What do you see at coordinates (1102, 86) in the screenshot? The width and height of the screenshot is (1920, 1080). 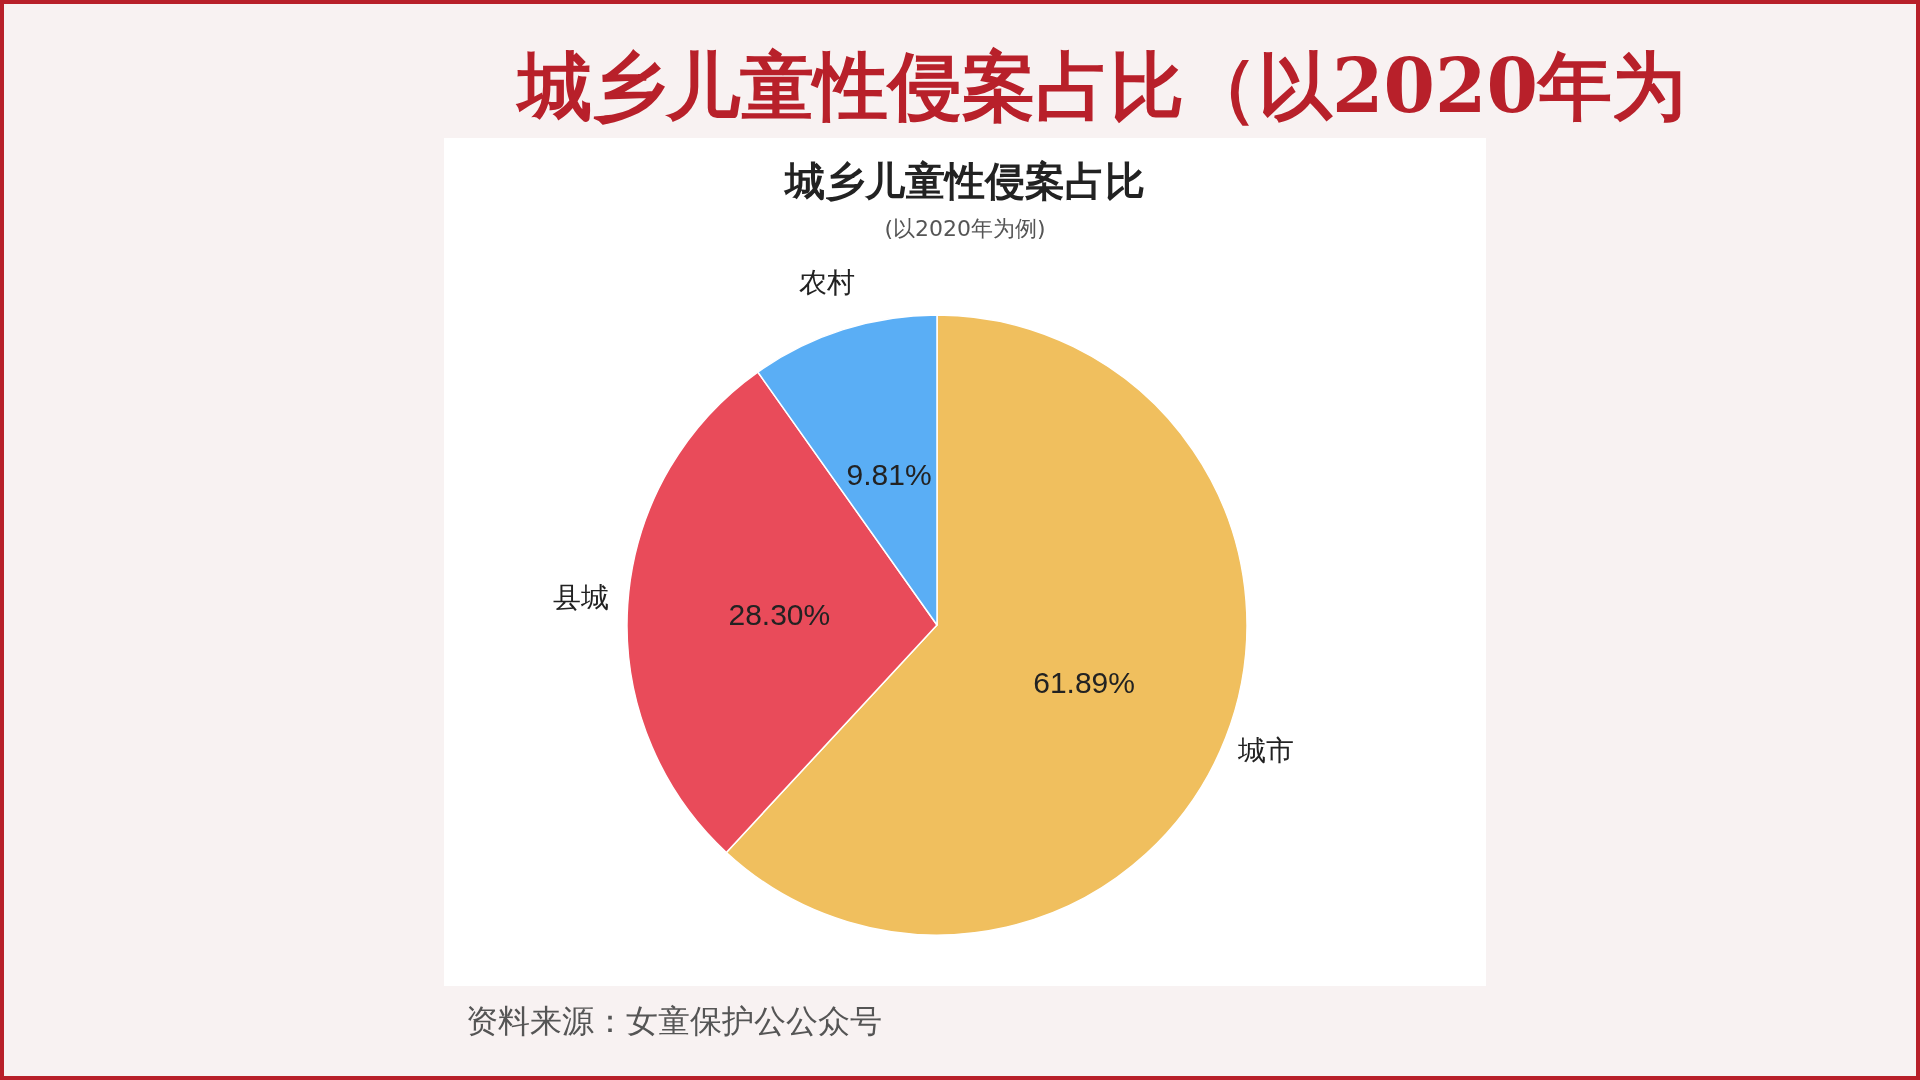 I see `text: 城乡儿童性侵案占比（以2020年为` at bounding box center [1102, 86].